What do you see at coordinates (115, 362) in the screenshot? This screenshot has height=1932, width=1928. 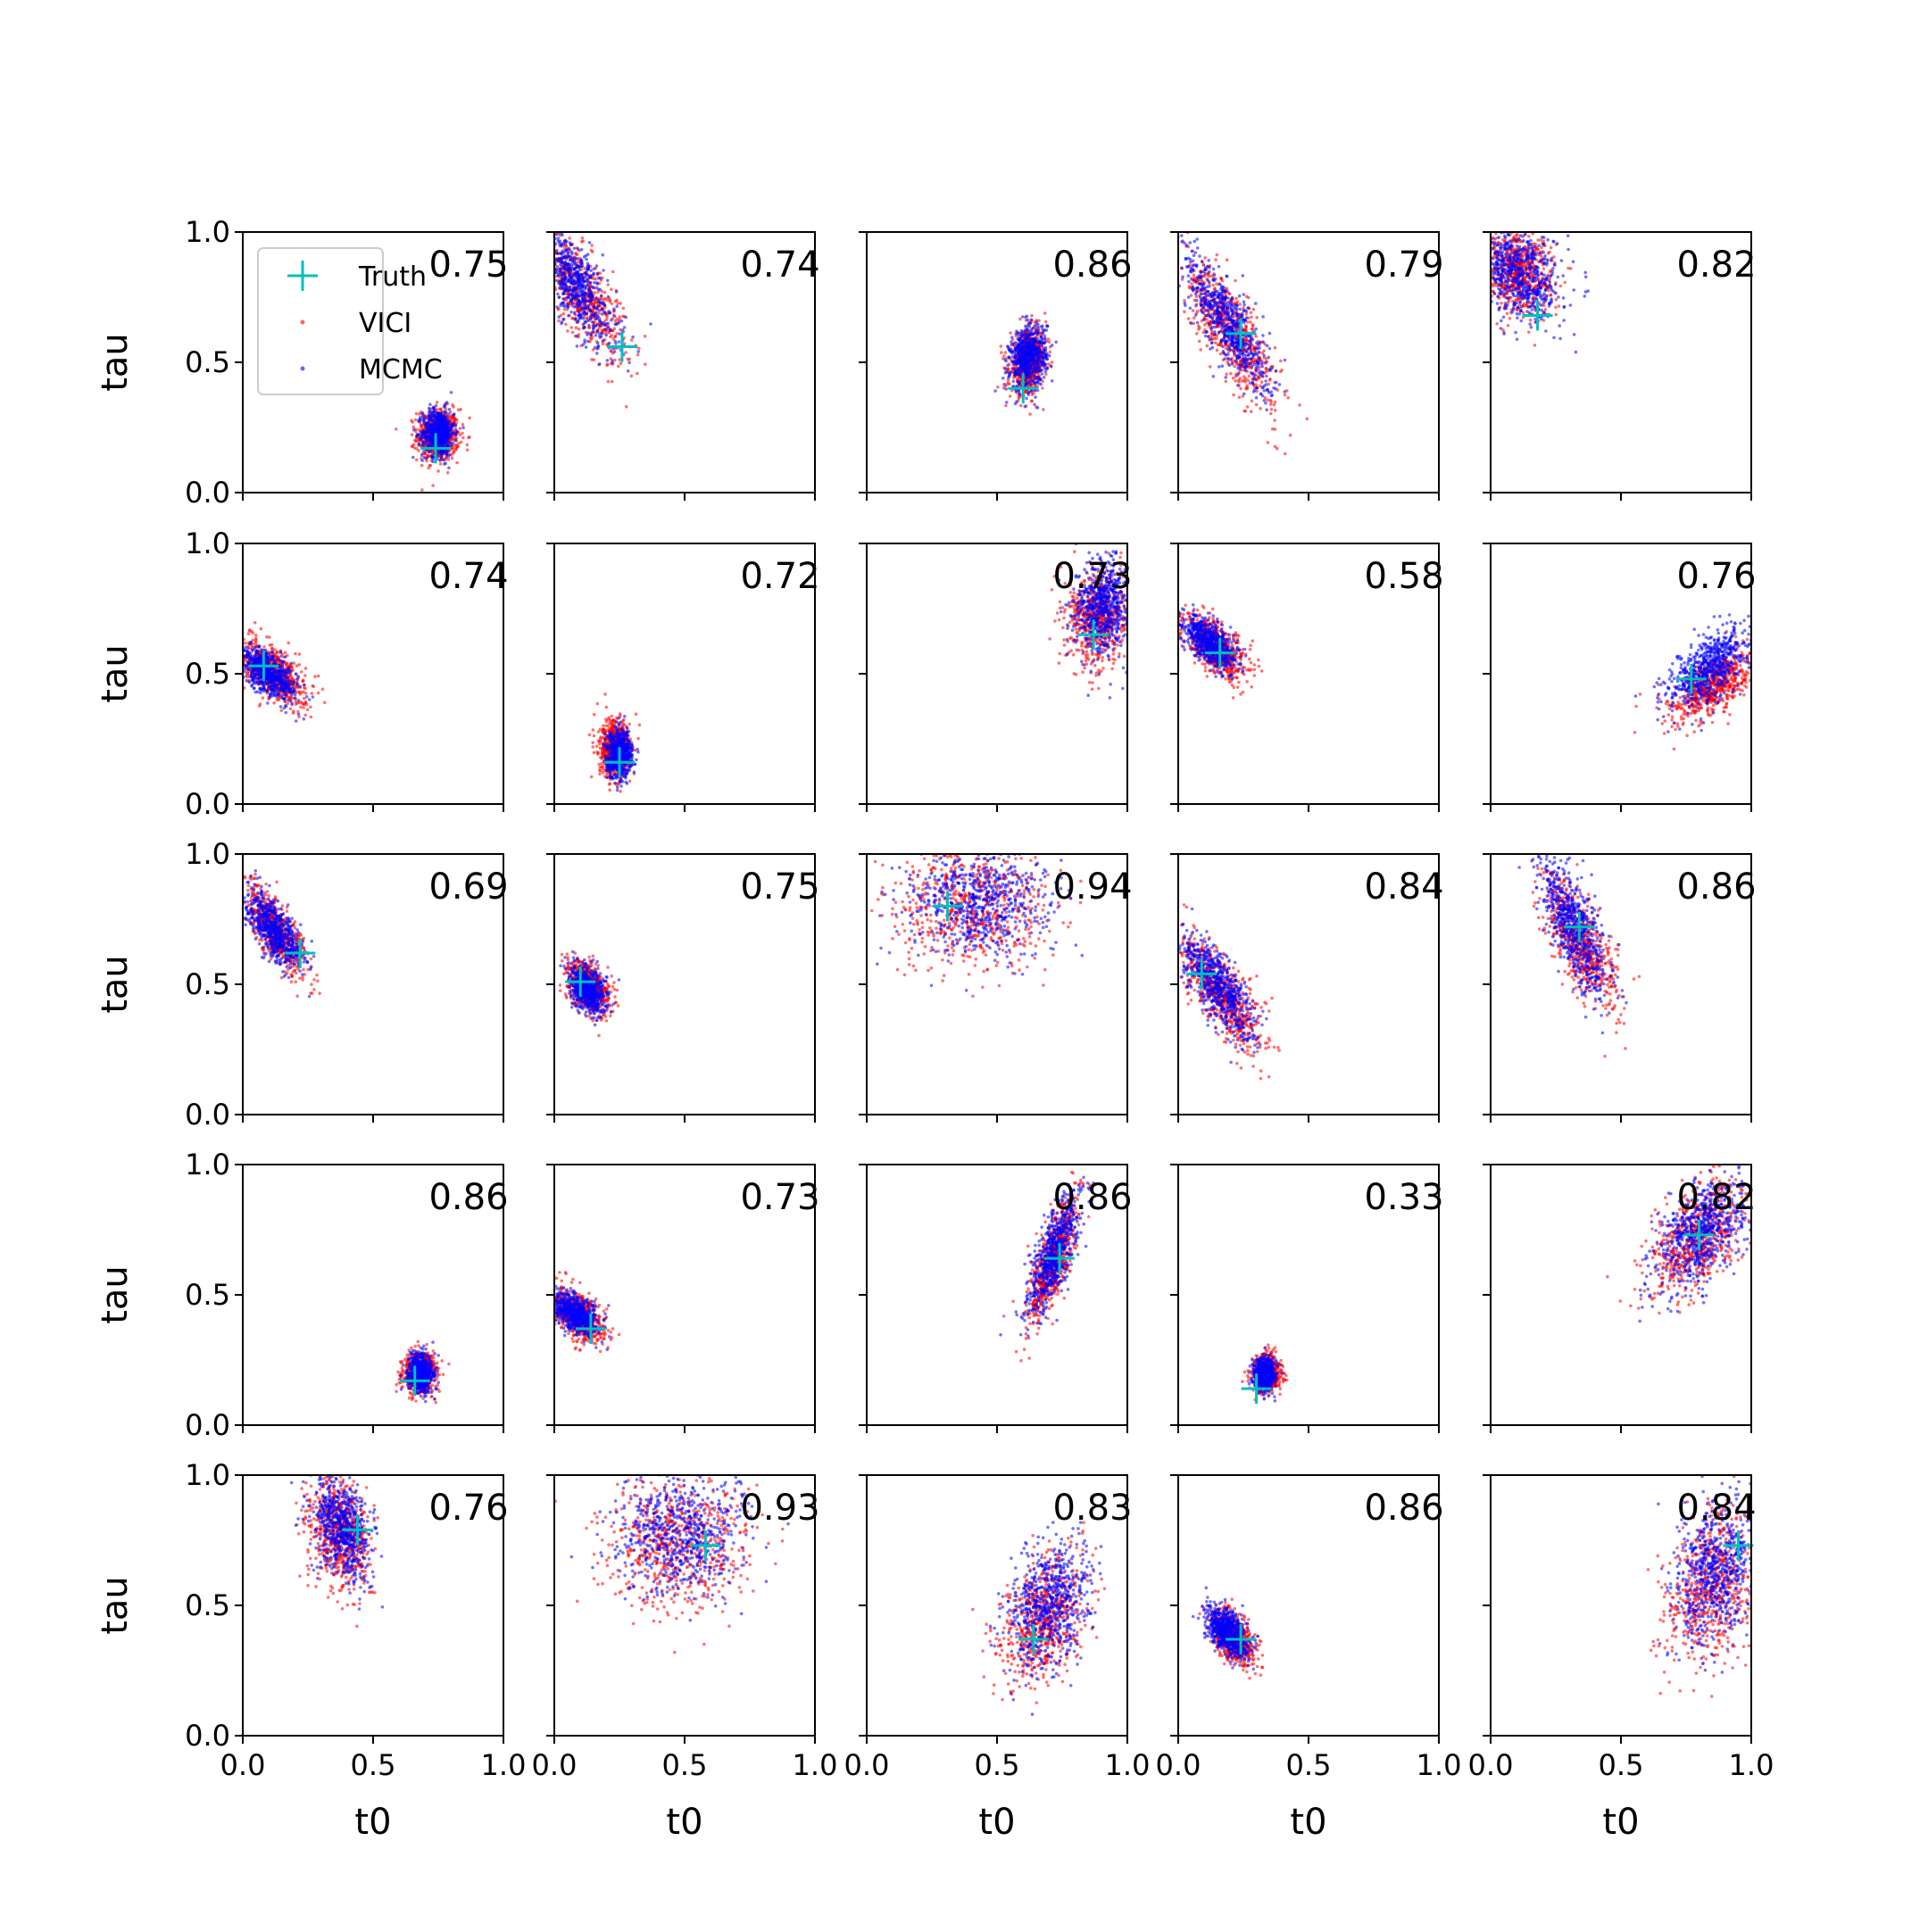 I see `y-axis-label: tau` at bounding box center [115, 362].